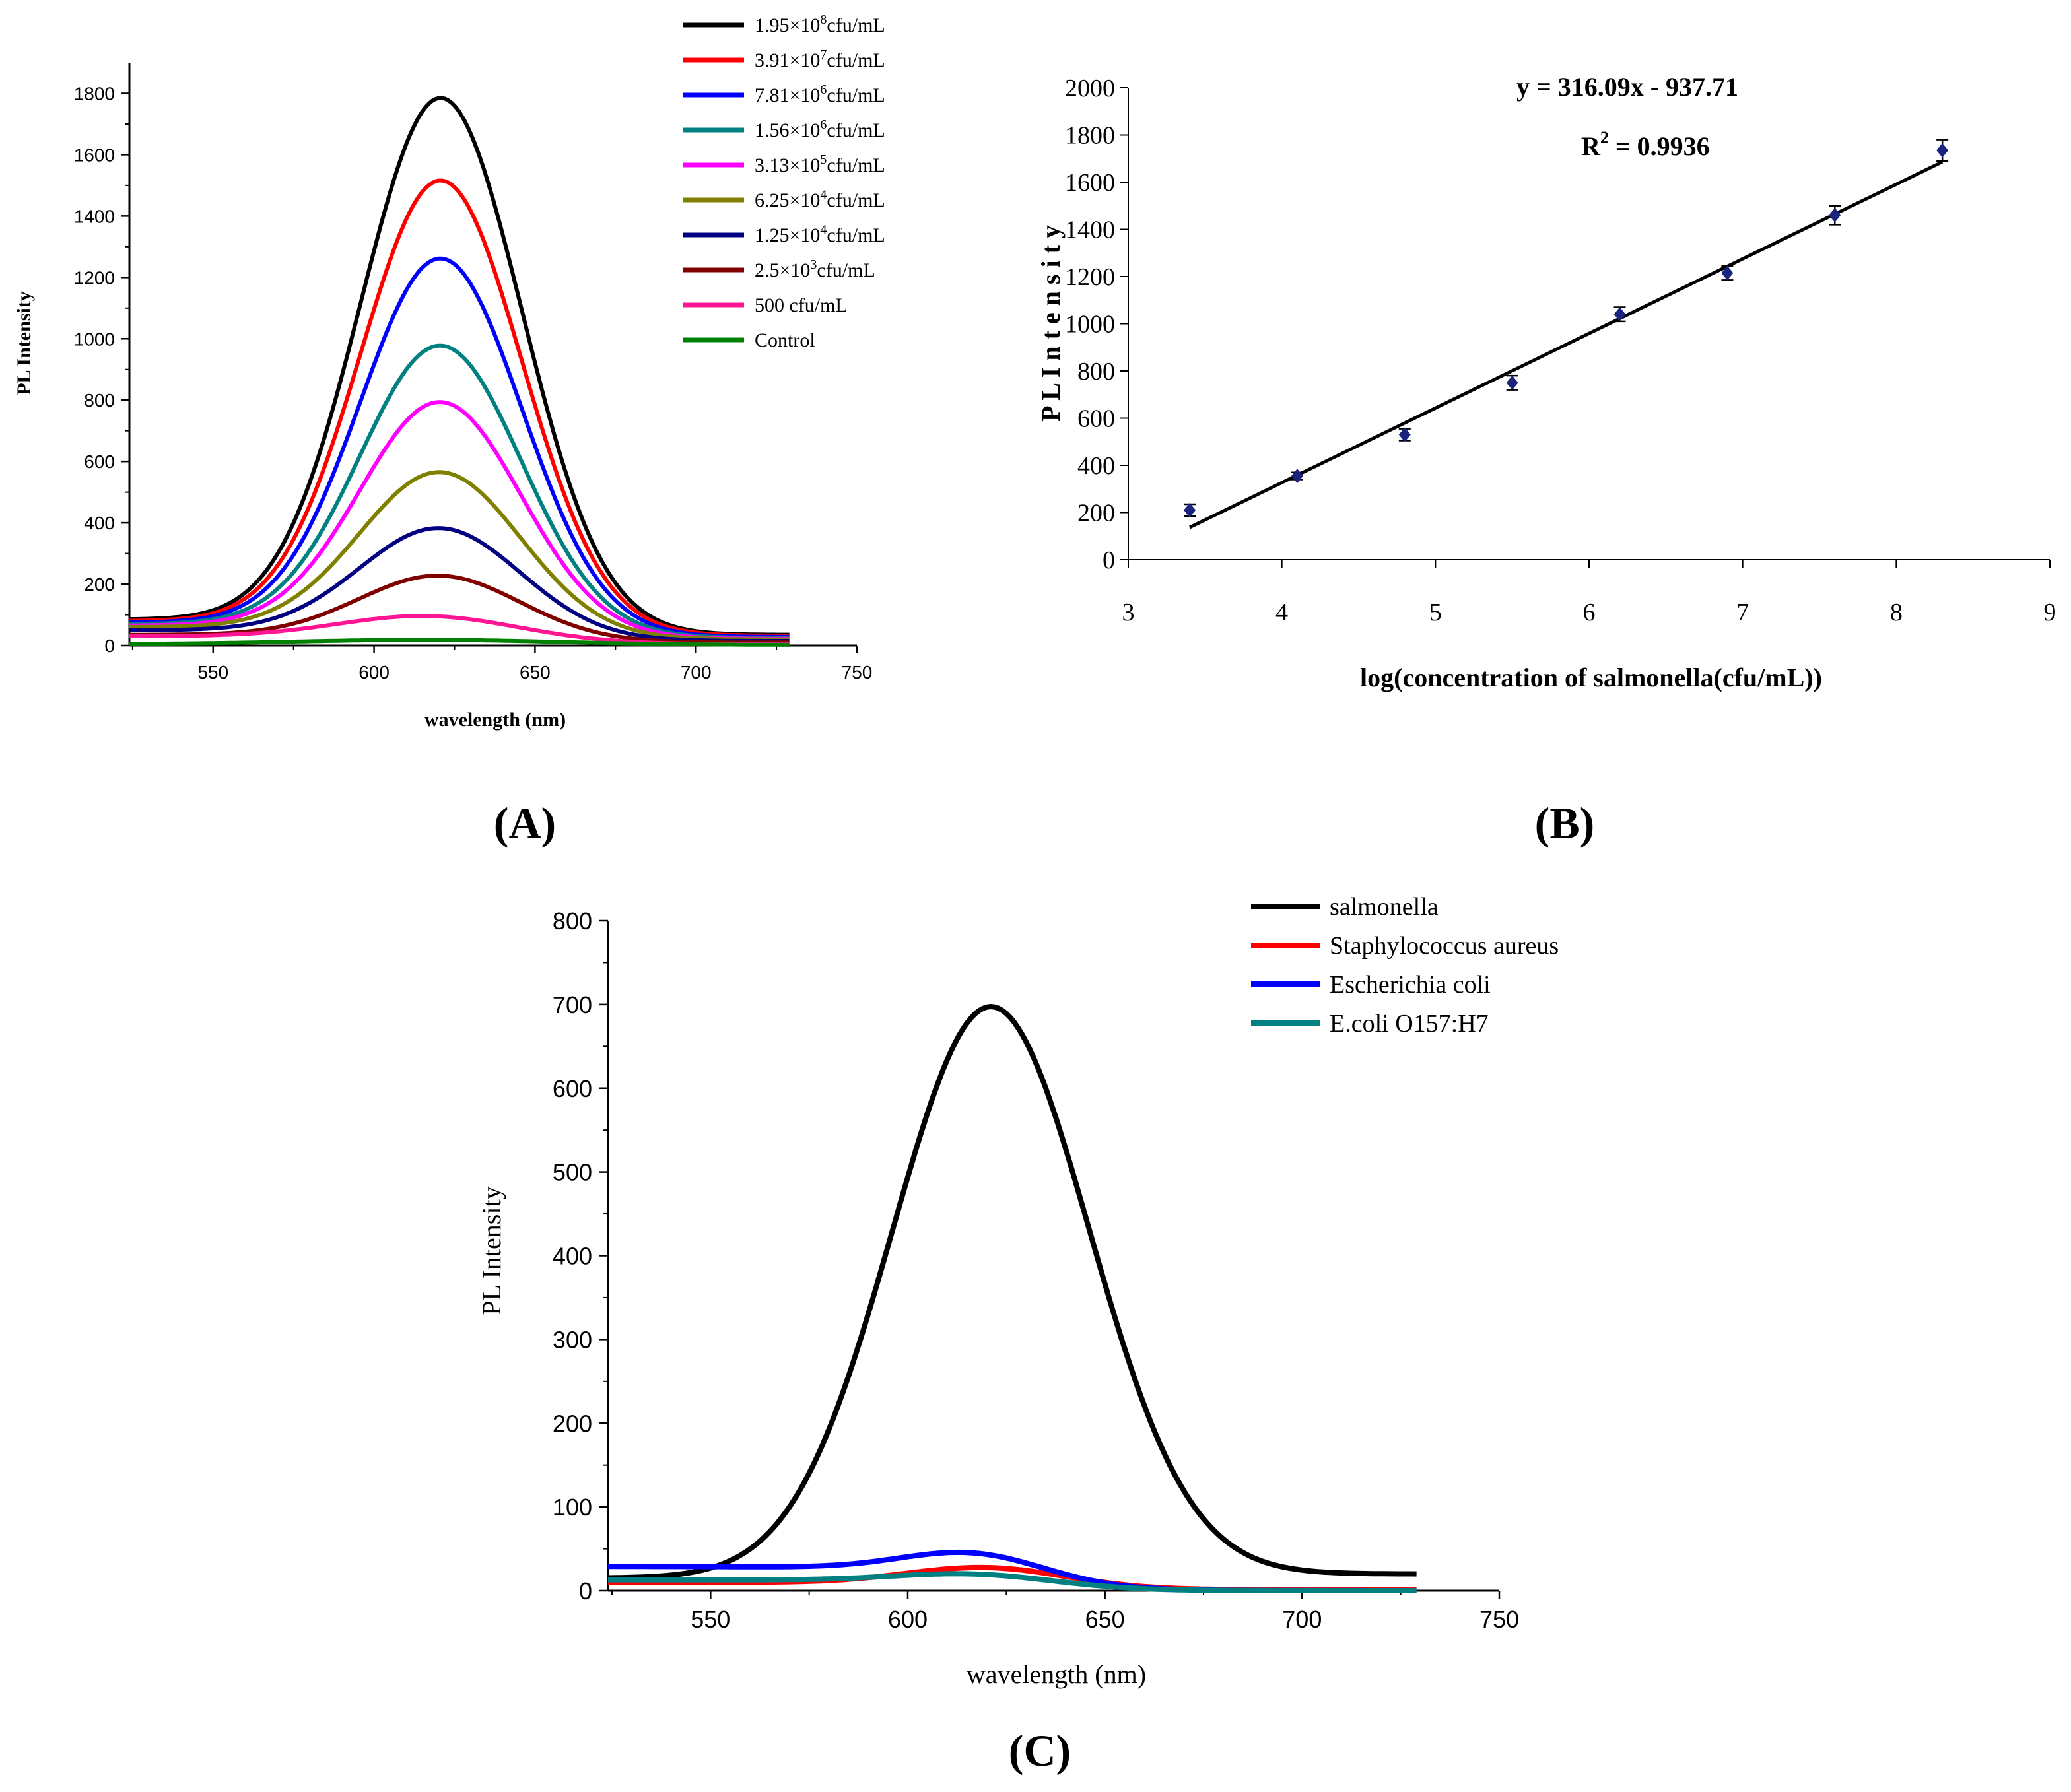  I want to click on panel-b-ytick-label: 1200, so click(1090, 277).